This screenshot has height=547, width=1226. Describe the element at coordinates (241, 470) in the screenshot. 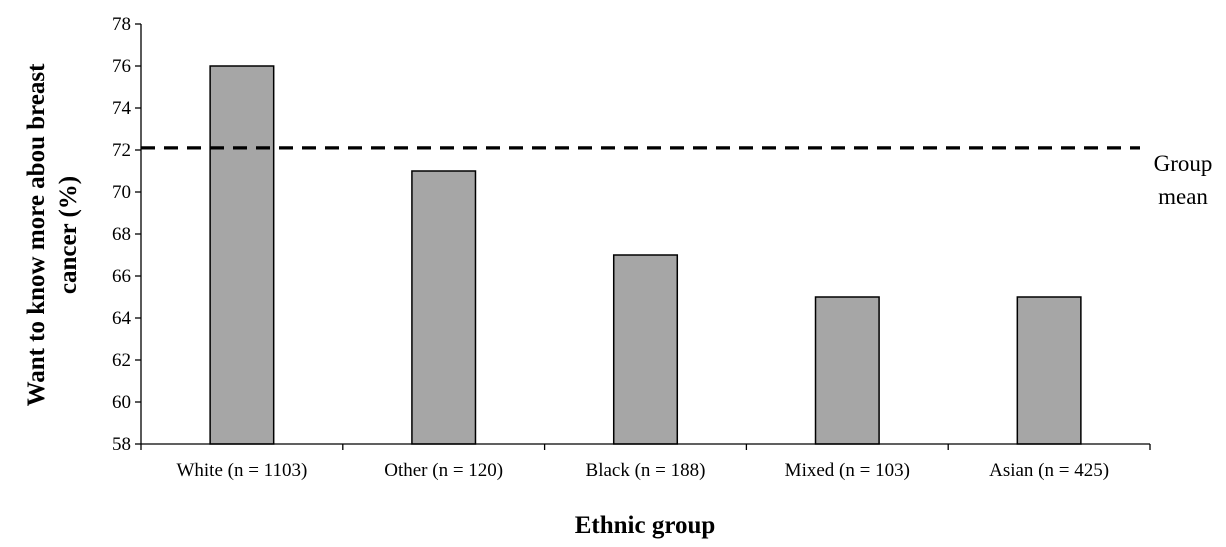

I see `x-tick-label: White (n = 1103)` at that location.